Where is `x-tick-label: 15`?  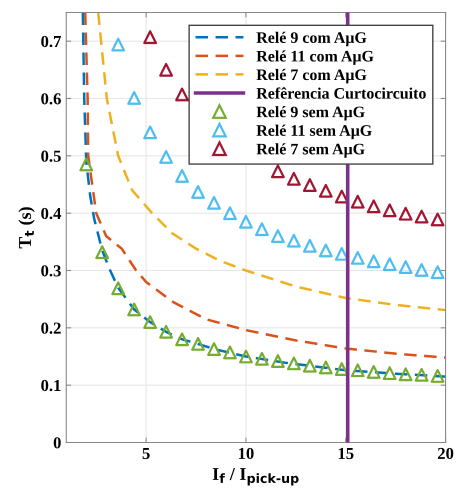
x-tick-label: 15 is located at coordinates (346, 454).